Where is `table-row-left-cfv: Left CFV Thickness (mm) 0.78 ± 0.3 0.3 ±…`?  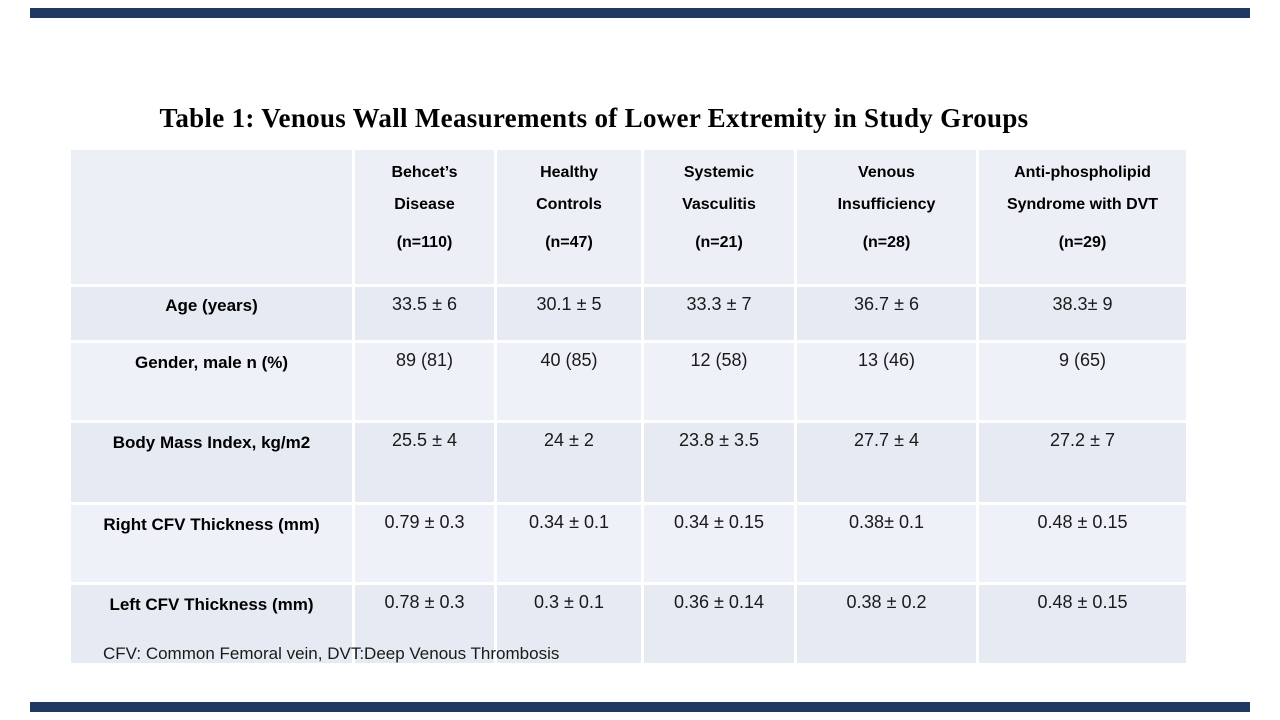 table-row-left-cfv: Left CFV Thickness (mm) 0.78 ± 0.3 0.3 ±… is located at coordinates (628, 624).